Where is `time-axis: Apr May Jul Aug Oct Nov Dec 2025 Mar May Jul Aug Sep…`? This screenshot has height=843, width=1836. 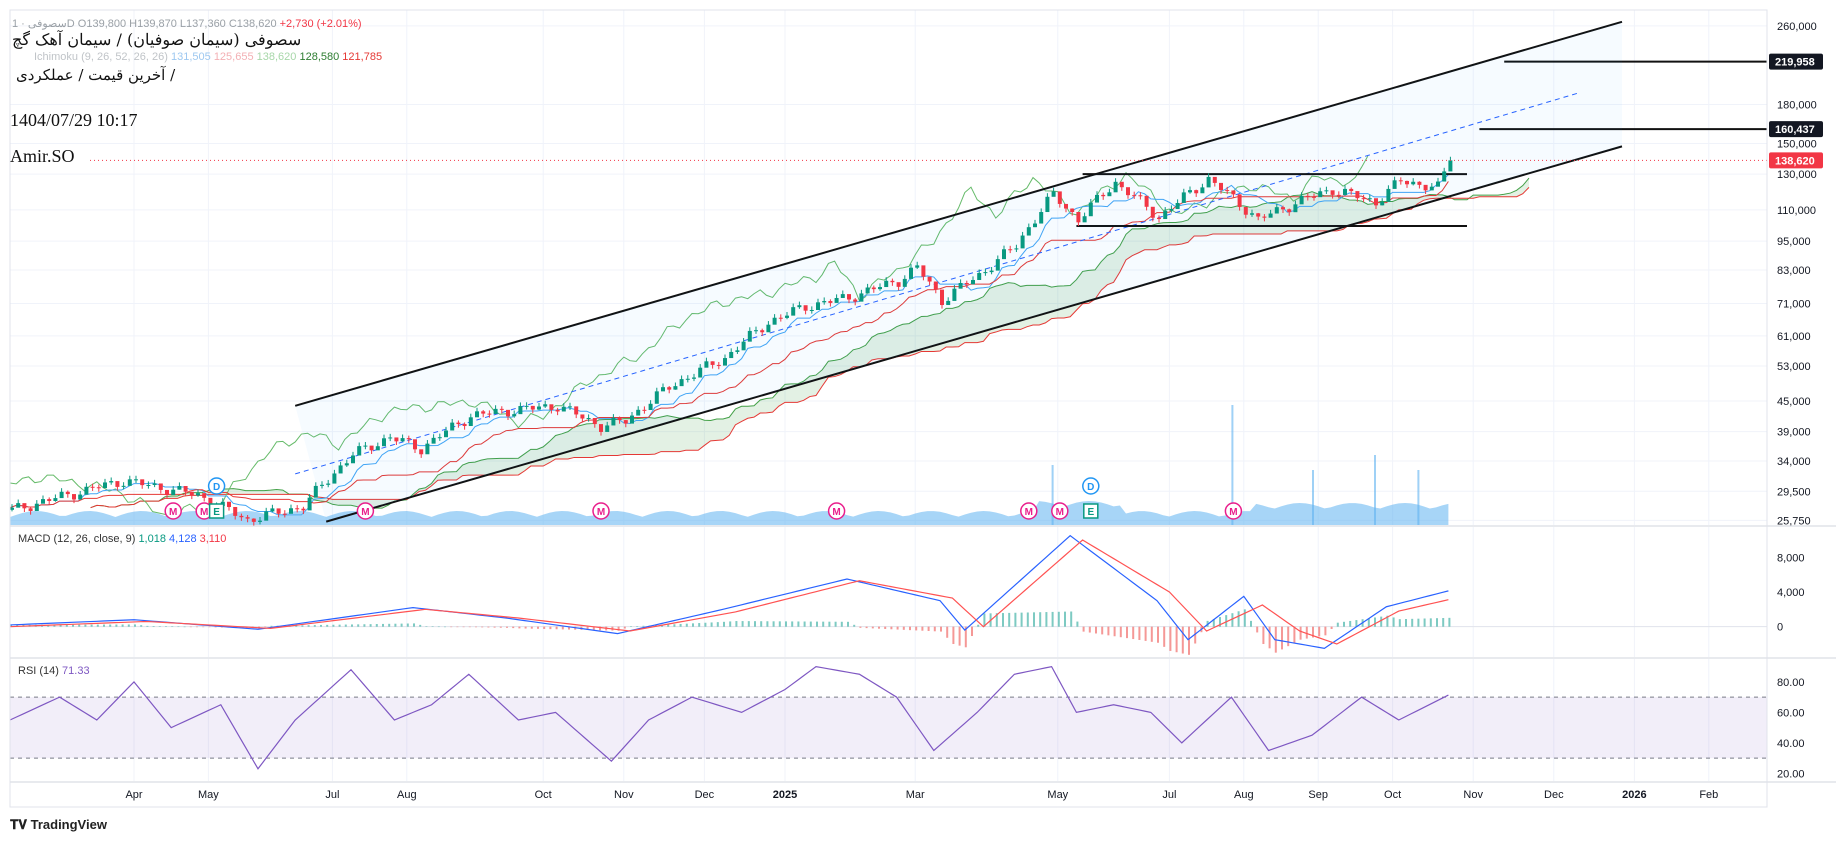 time-axis: Apr May Jul Aug Oct Nov Dec 2025 Mar May Jul Aug Sep… is located at coordinates (921, 795).